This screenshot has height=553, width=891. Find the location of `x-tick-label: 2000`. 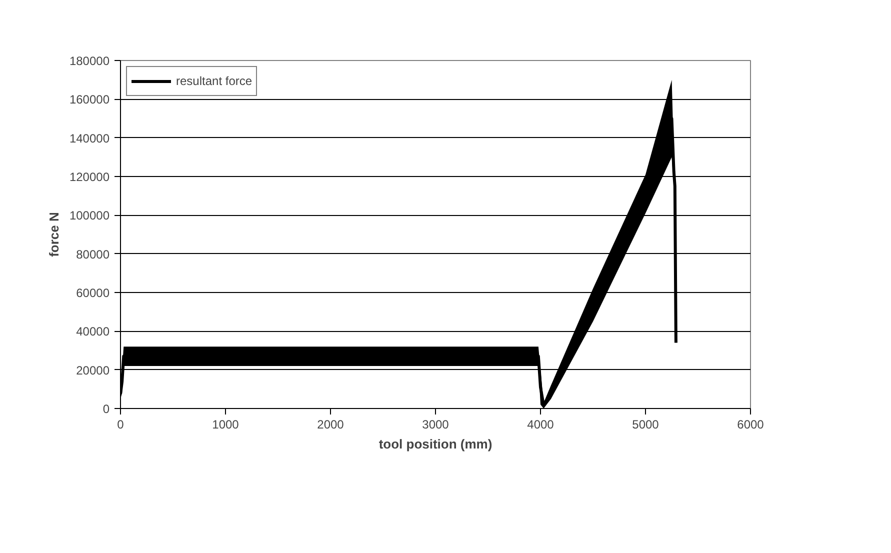

x-tick-label: 2000 is located at coordinates (330, 425).